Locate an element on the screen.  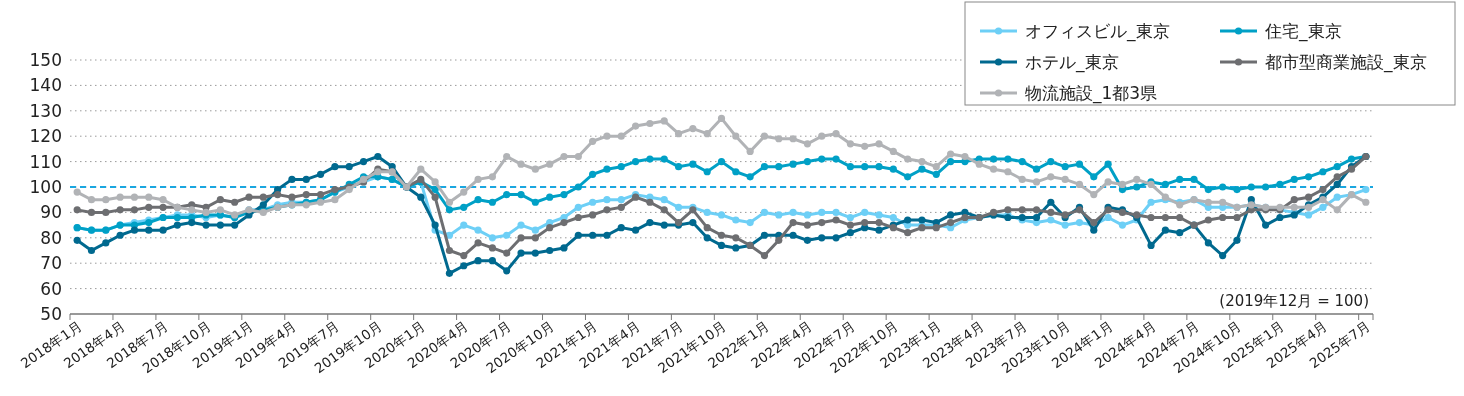
legend-label: オフィスビル_東京 is located at coordinates (1097, 31).